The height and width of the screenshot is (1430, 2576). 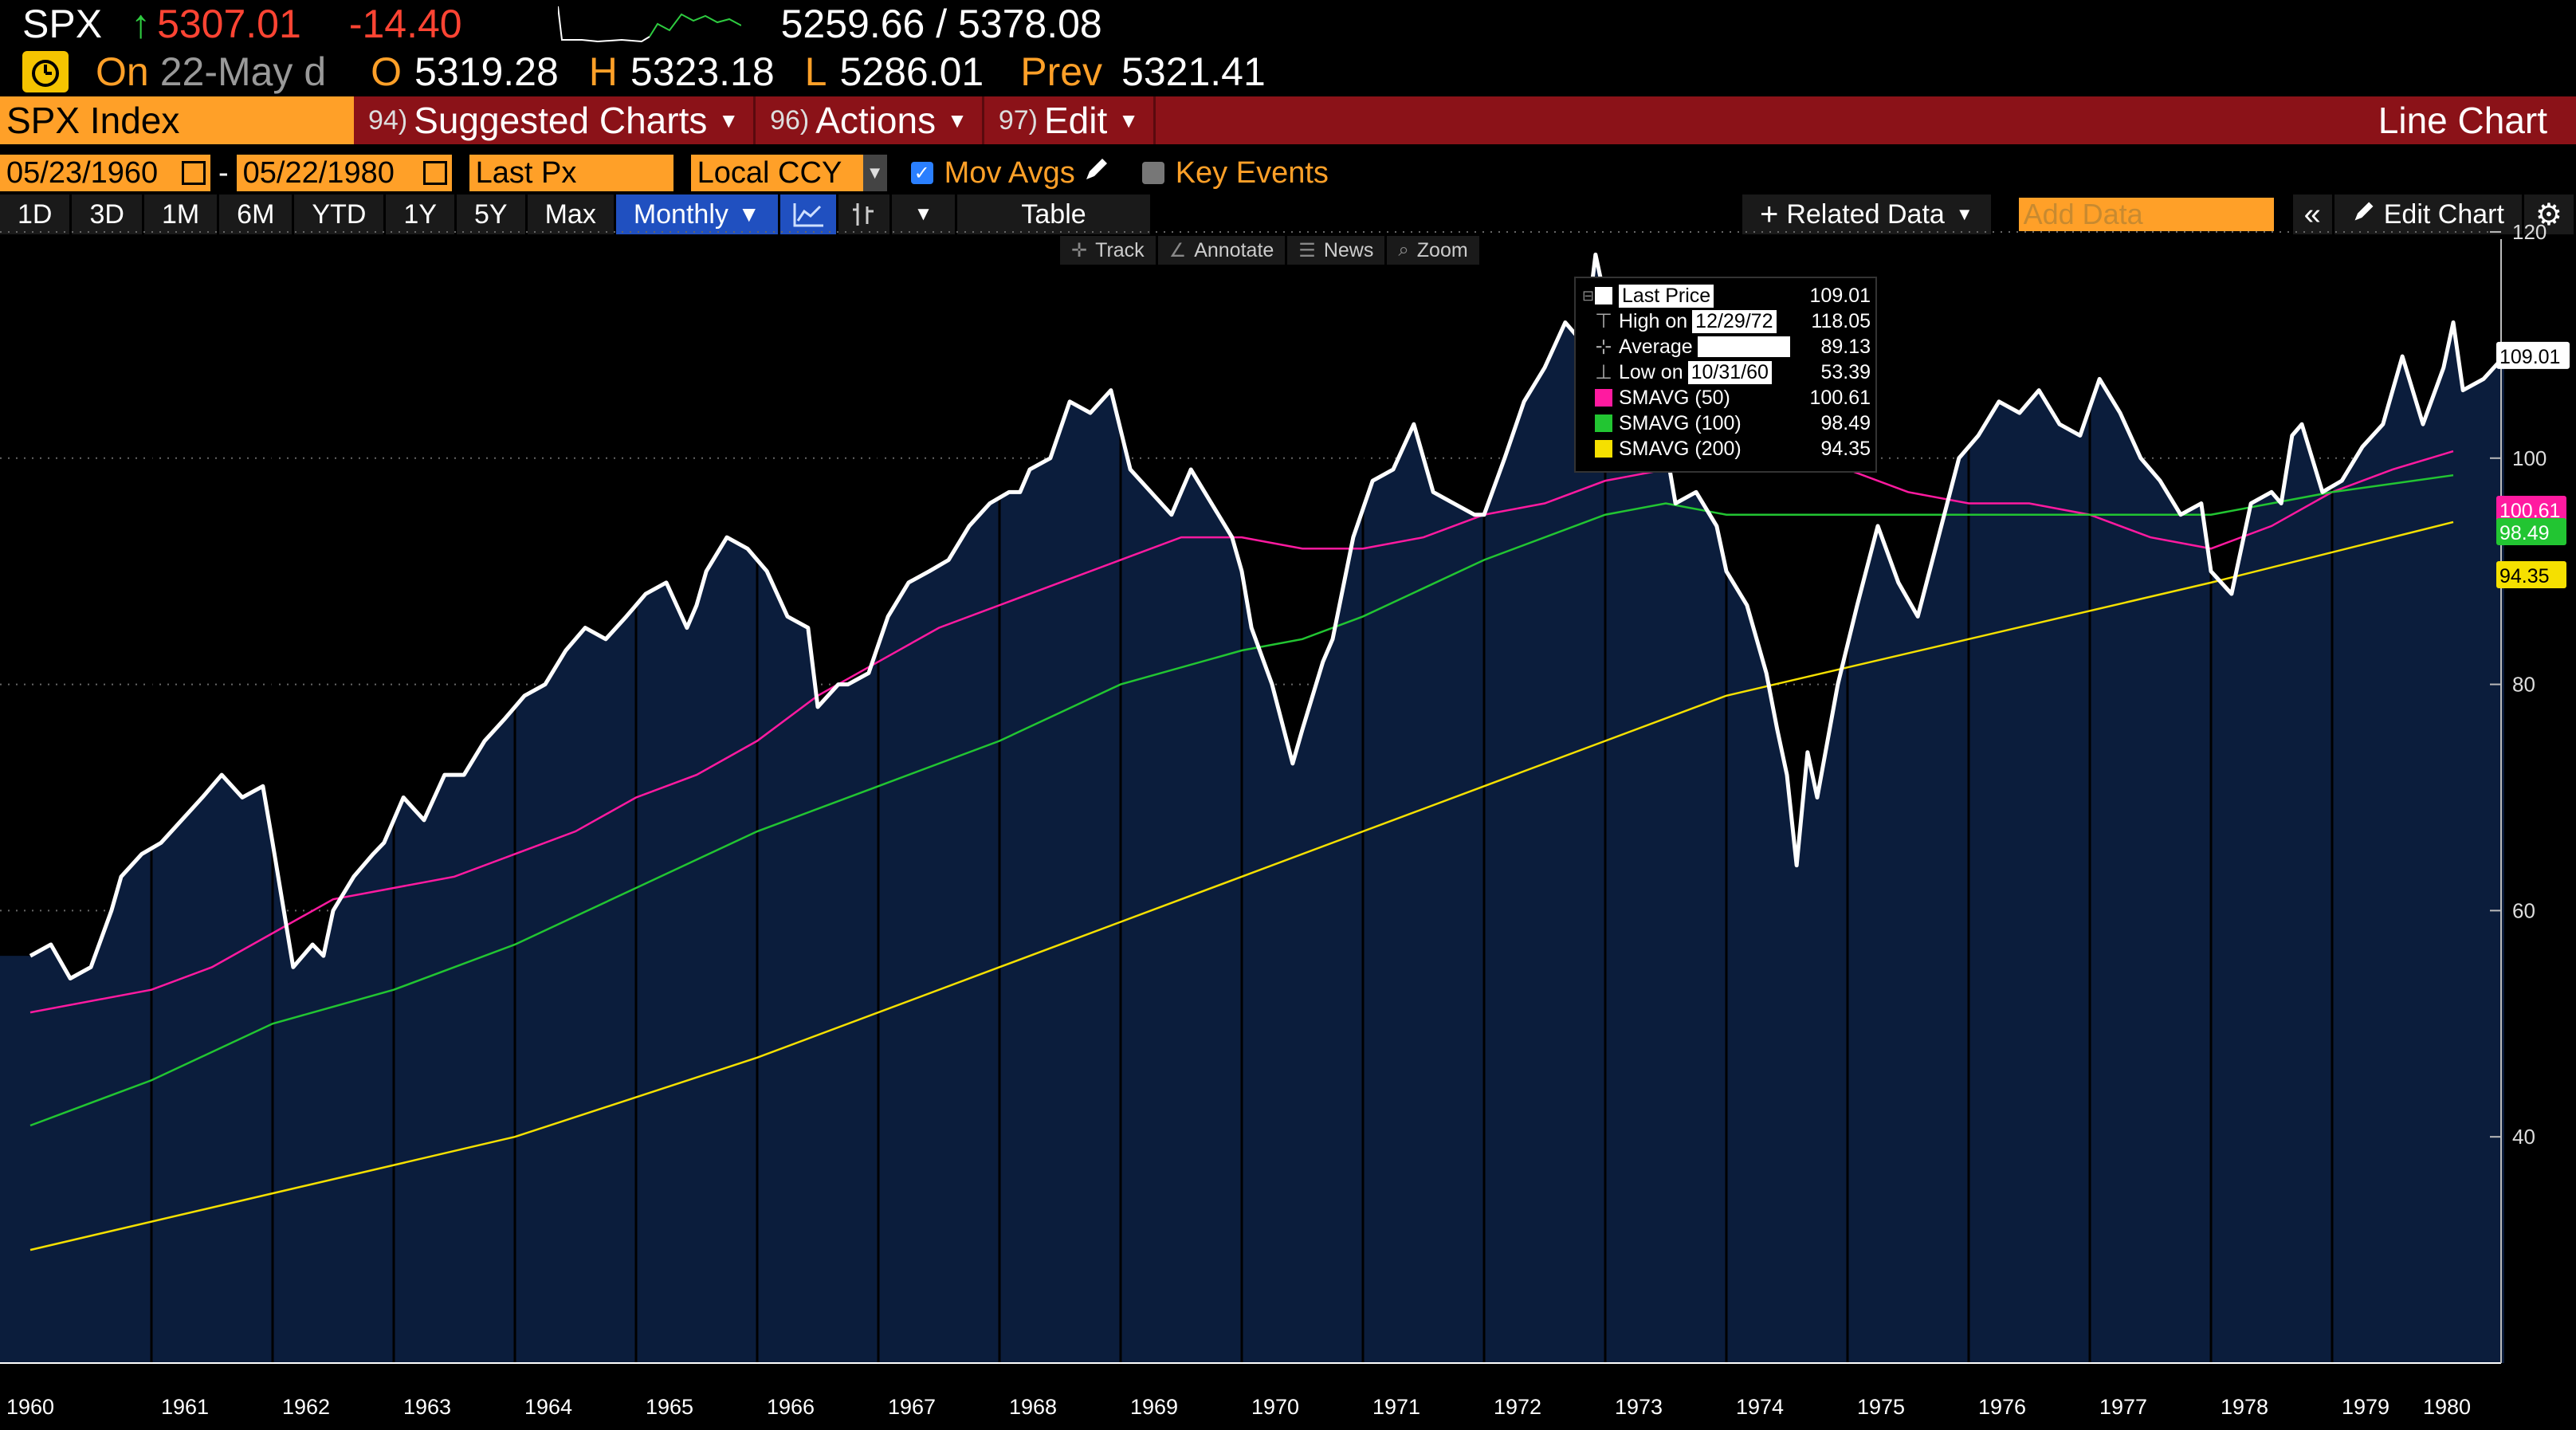 What do you see at coordinates (603, 71) in the screenshot?
I see `high-label: H` at bounding box center [603, 71].